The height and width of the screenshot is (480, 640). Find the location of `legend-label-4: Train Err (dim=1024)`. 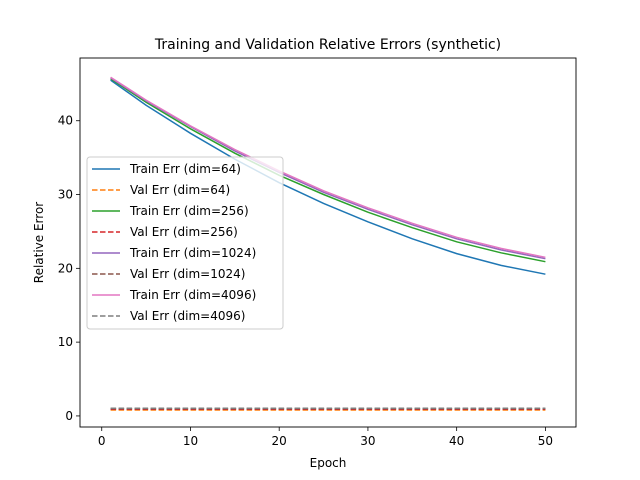

legend-label-4: Train Err (dim=1024) is located at coordinates (192, 253).